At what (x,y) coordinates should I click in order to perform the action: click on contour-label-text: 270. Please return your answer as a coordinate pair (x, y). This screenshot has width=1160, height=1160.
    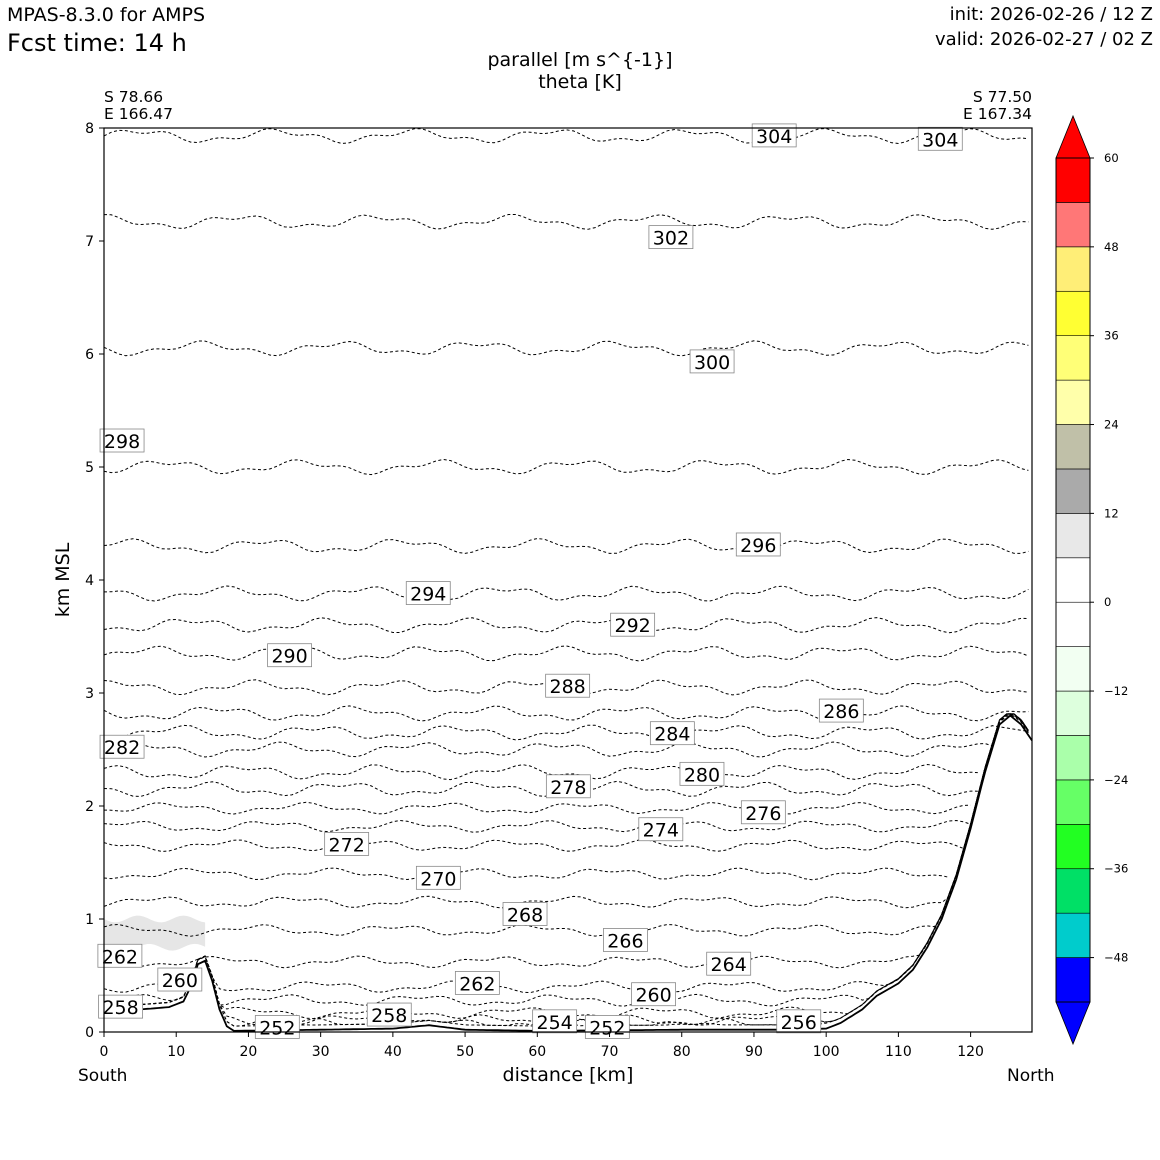
    Looking at the image, I should click on (438, 879).